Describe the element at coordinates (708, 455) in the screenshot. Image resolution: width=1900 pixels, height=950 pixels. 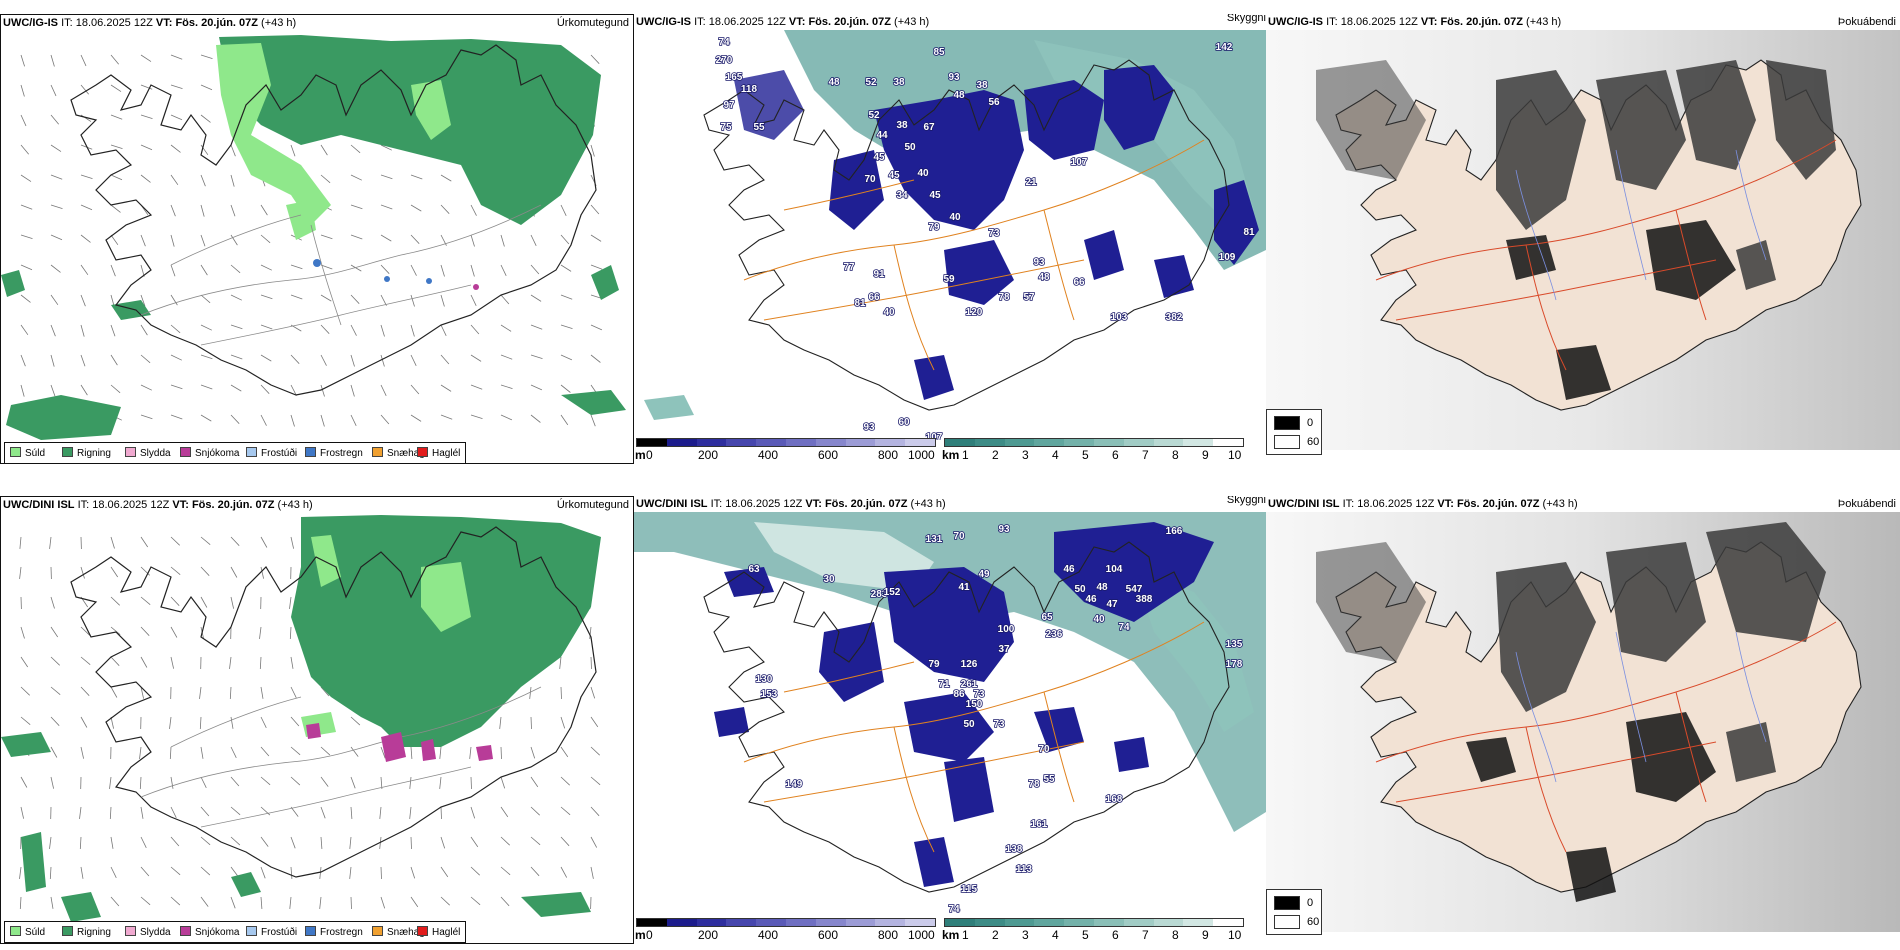
I see `colorbar-tick: 200` at that location.